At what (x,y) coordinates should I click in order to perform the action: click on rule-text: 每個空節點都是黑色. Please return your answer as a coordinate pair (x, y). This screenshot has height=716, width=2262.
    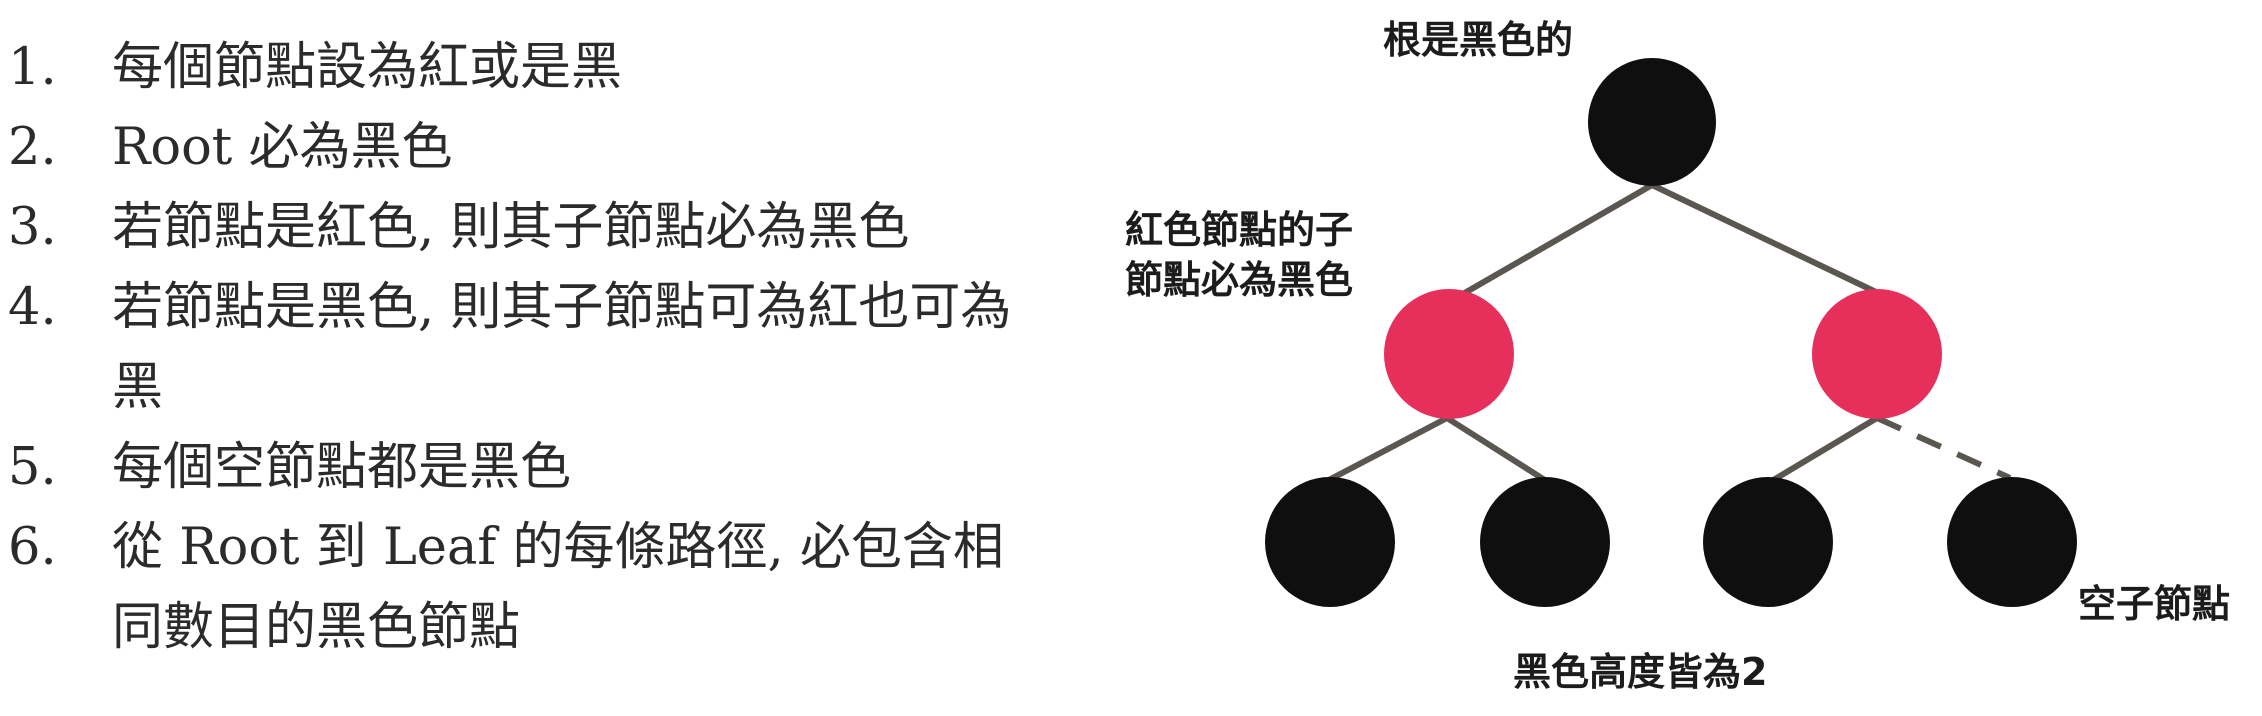
    Looking at the image, I should click on (342, 467).